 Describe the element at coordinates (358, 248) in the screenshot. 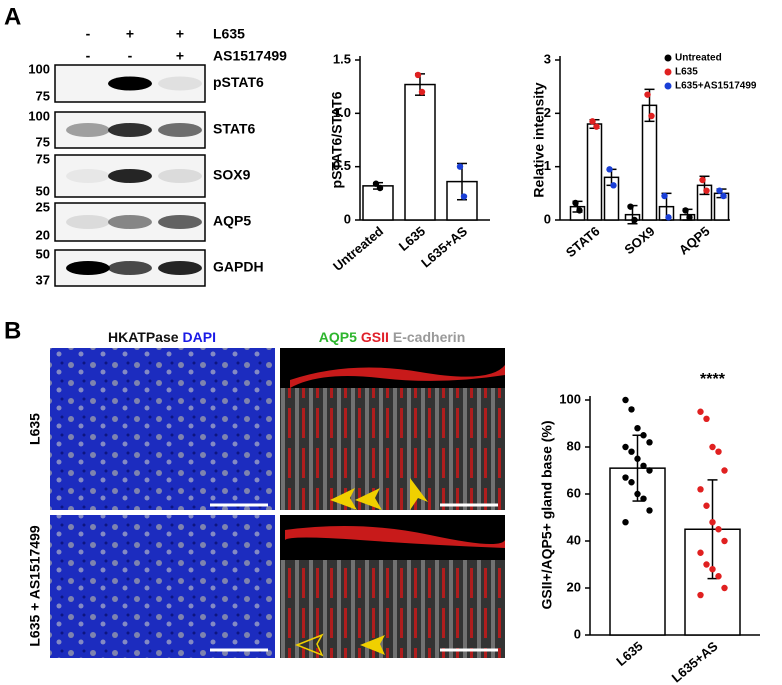

I see `x-tick-label: Untreated` at that location.